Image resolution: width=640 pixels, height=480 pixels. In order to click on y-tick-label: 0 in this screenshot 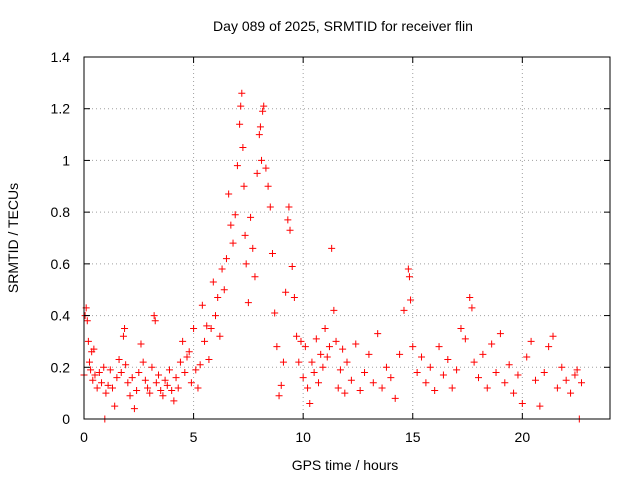, I will do `click(66, 419)`.